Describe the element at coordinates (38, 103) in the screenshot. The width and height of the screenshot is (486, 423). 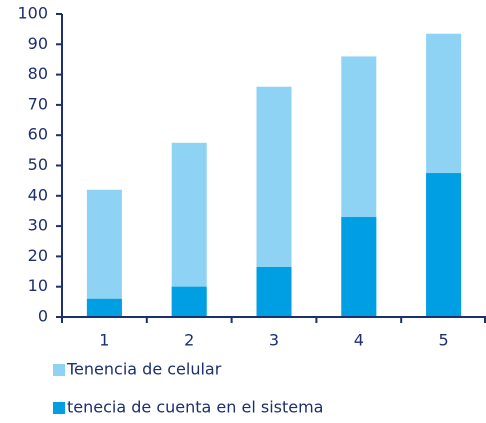
I see `y-tick-label: 70` at that location.